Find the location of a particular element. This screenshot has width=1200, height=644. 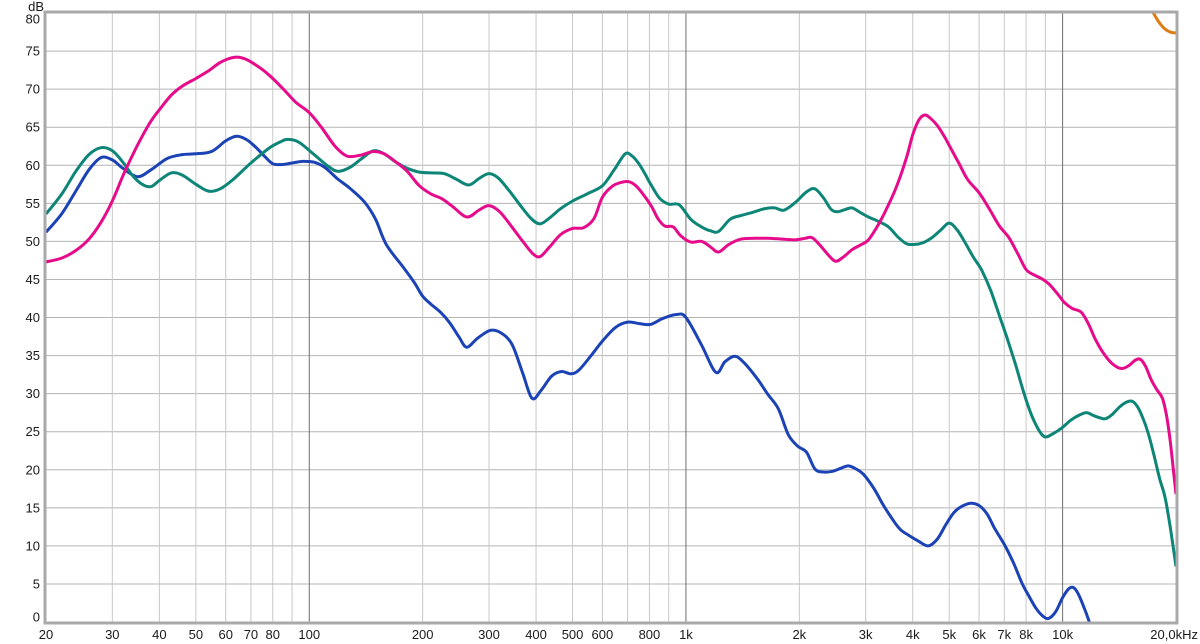

x-tick-label: 3k is located at coordinates (866, 634).